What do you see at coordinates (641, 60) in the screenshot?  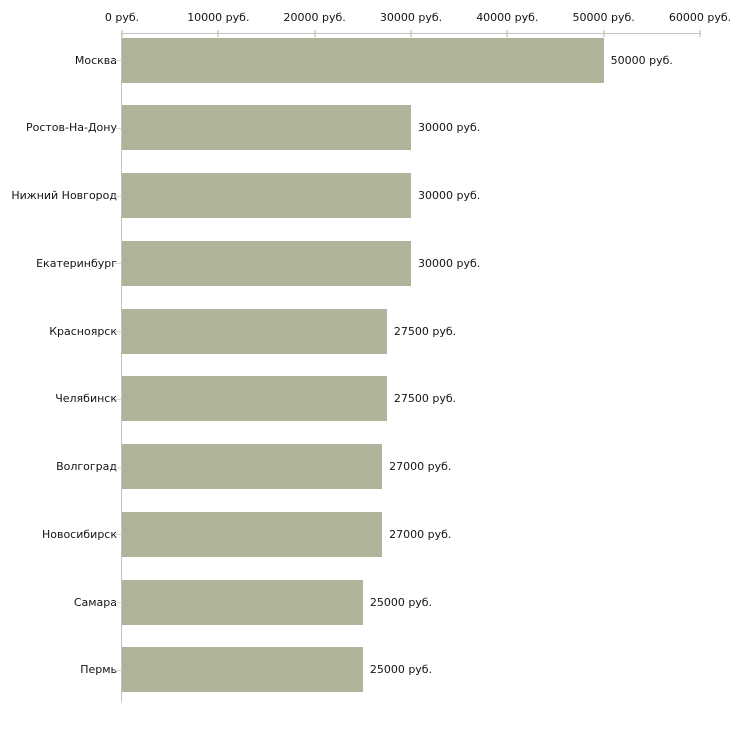 I see `value-label: 50000 руб.` at bounding box center [641, 60].